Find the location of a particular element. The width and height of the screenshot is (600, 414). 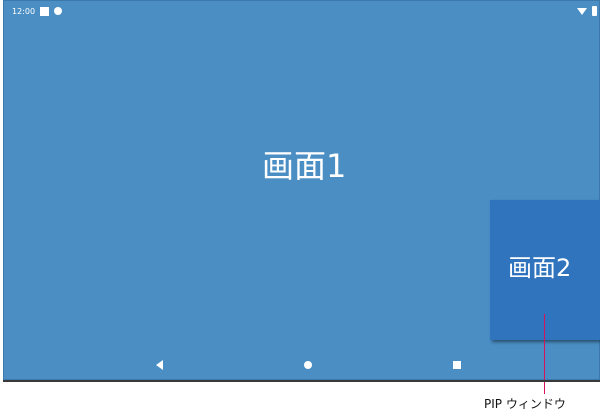

status-bar: 12:00 is located at coordinates (301, 10).